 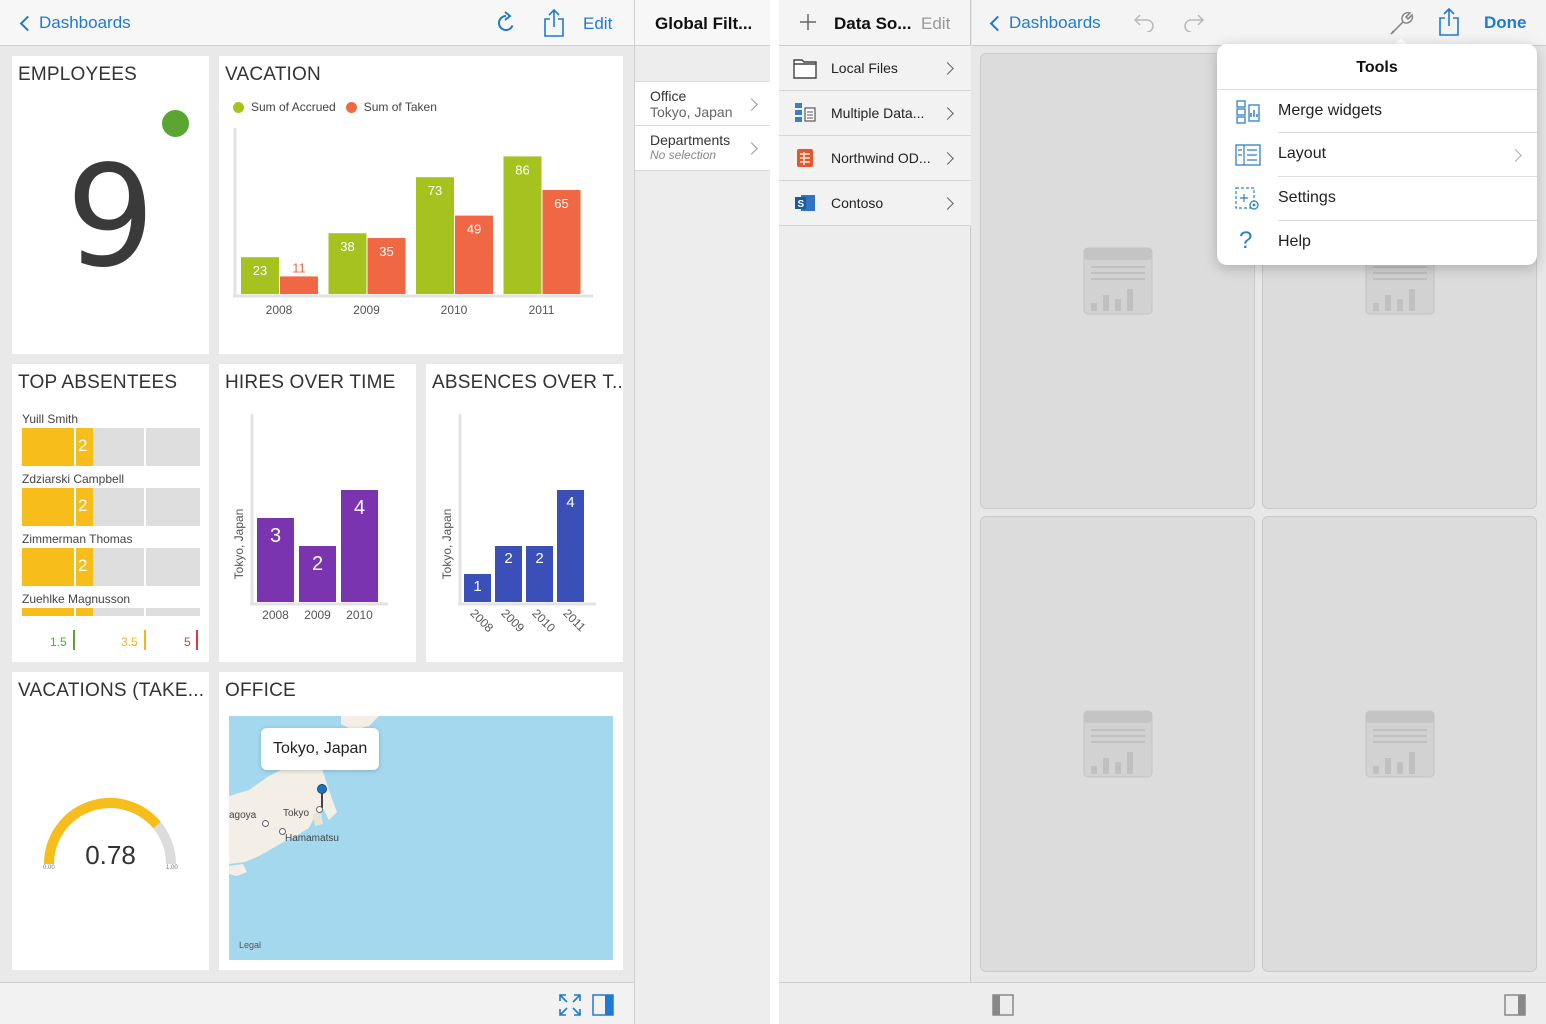 What do you see at coordinates (50, 419) in the screenshot?
I see `absentee-name: Yuill Smith` at bounding box center [50, 419].